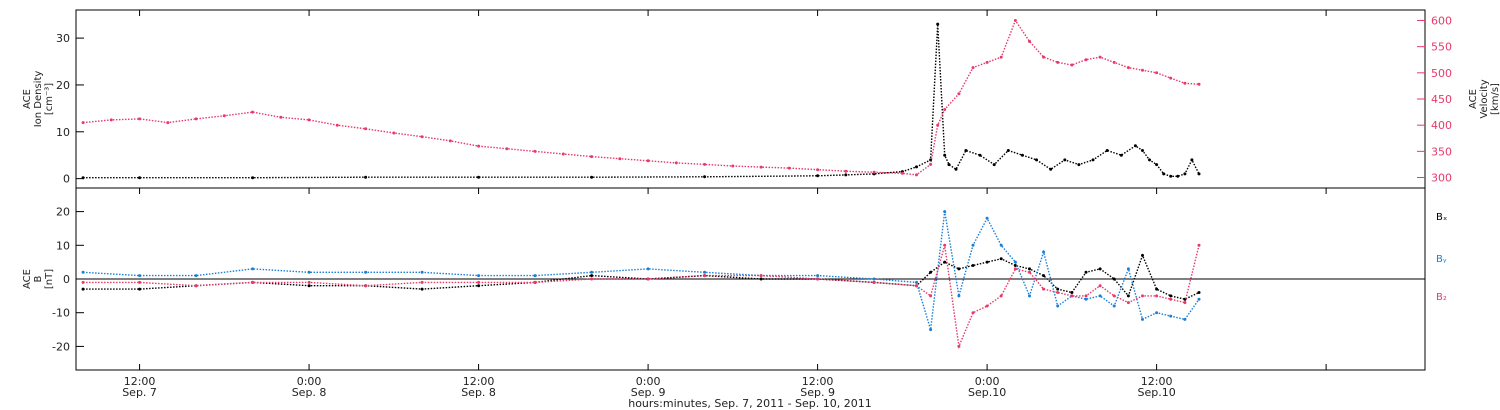 Image resolution: width=1500 pixels, height=410 pixels. Describe the element at coordinates (1441, 151) in the screenshot. I see `y-tick-label-right-1: 350` at that location.